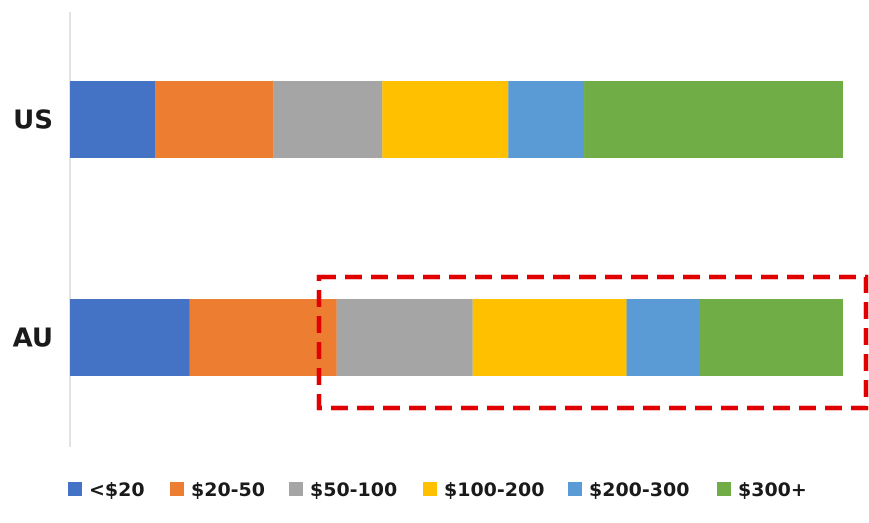 Image resolution: width=869 pixels, height=523 pixels. What do you see at coordinates (772, 490) in the screenshot?
I see `legend-label-5: $300+` at bounding box center [772, 490].